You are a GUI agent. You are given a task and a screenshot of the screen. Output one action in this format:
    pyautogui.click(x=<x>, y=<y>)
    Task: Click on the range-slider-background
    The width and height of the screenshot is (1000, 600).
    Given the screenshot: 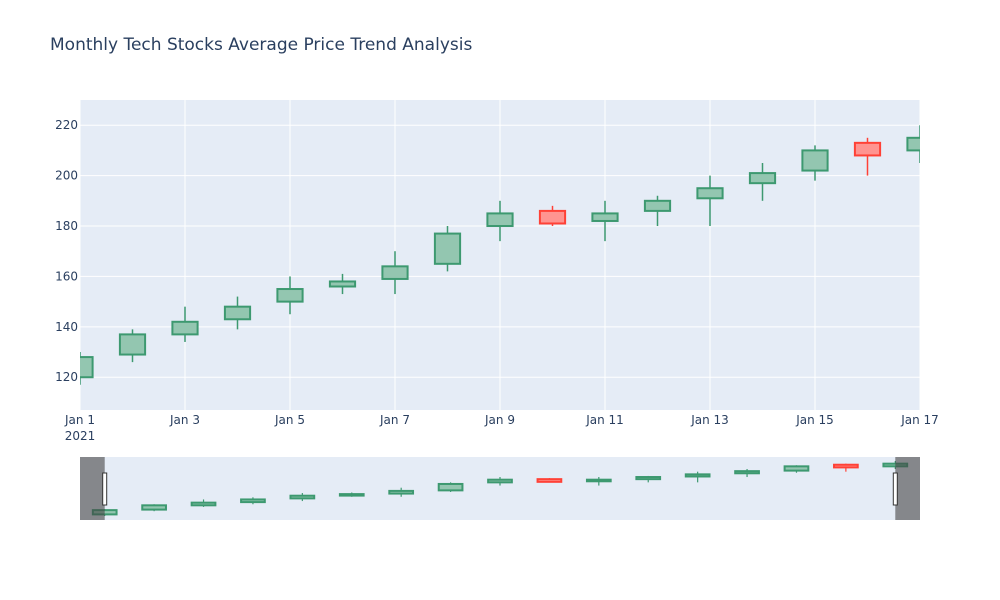 What is the action you would take?
    pyautogui.click(x=500, y=488)
    